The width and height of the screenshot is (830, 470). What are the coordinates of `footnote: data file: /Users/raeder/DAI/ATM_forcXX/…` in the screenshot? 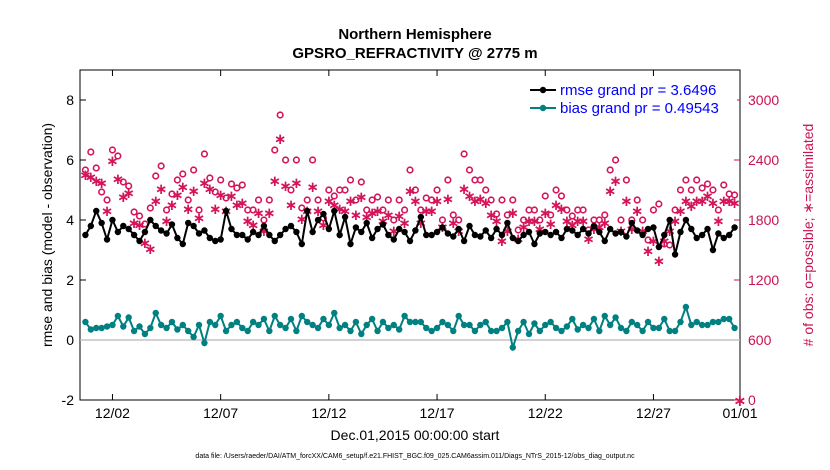 It's located at (415, 456).